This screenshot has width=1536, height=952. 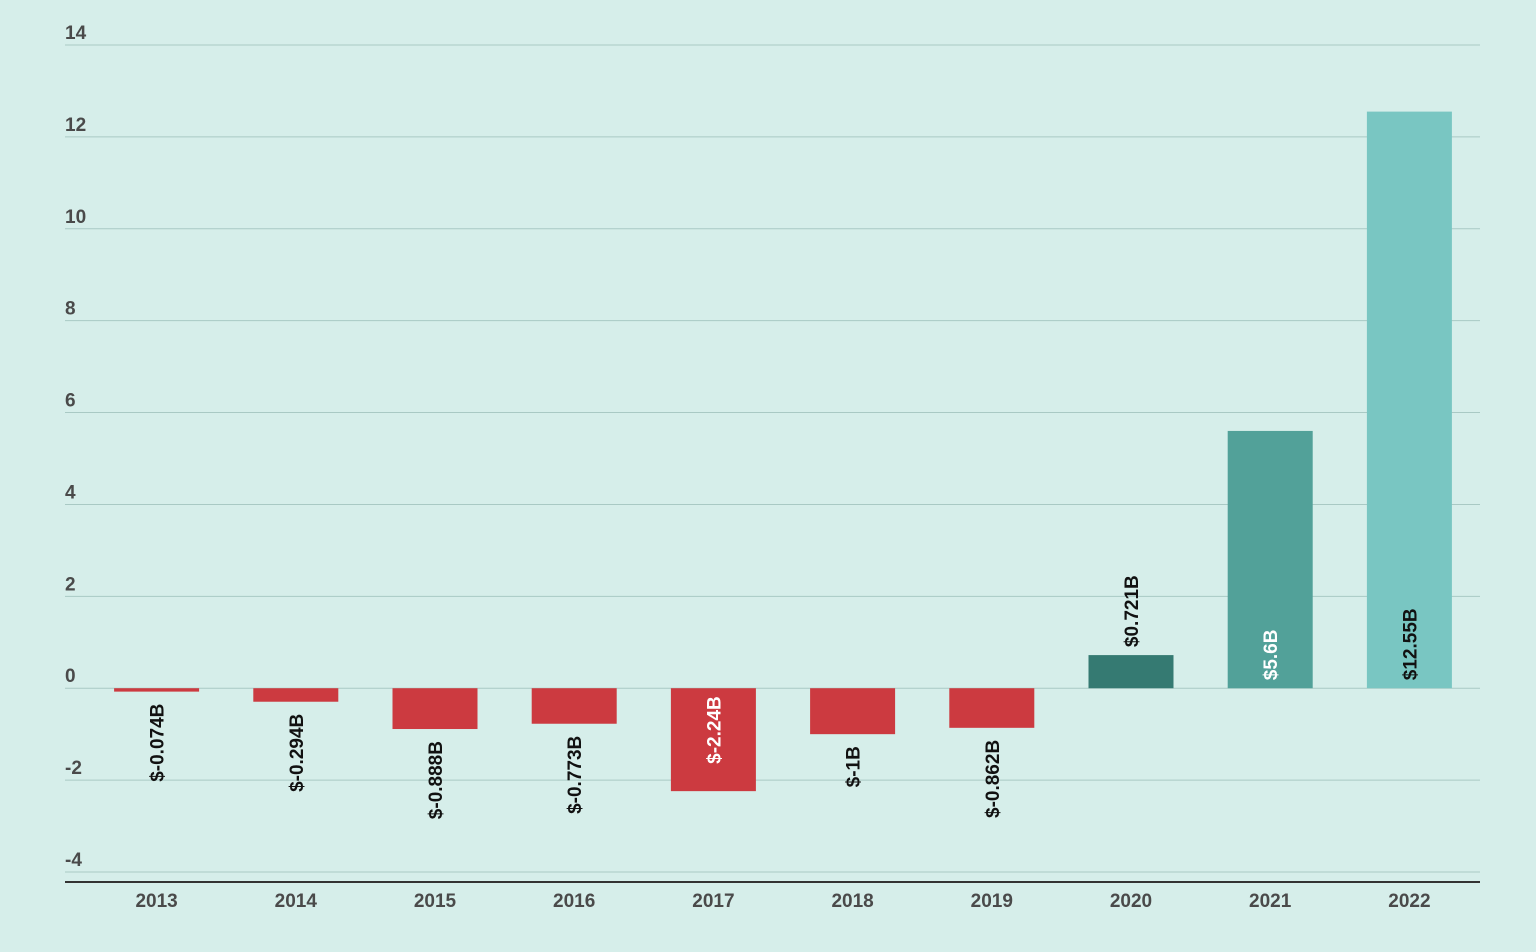 I want to click on bar-2018, so click(x=853, y=711).